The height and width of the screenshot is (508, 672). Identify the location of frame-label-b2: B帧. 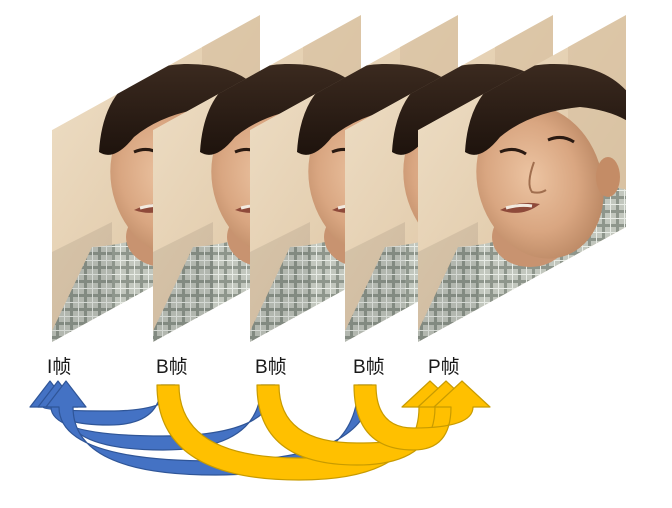
(271, 367).